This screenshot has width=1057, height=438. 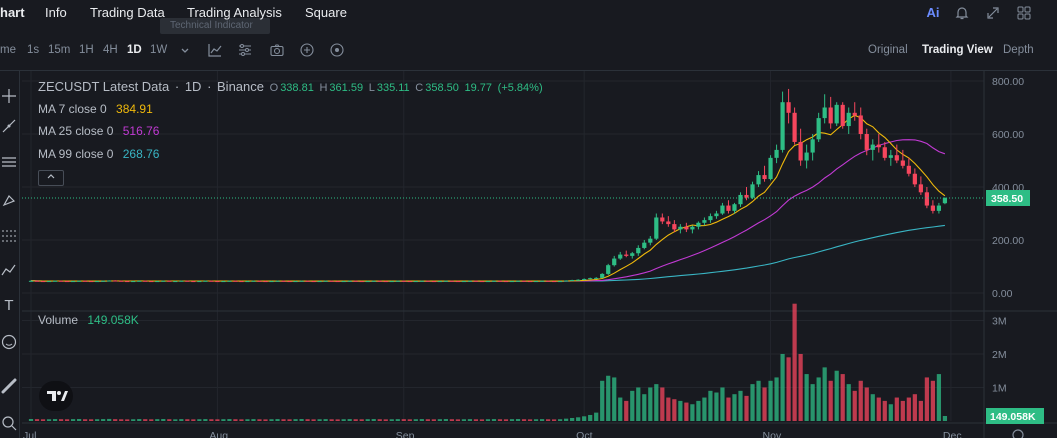 What do you see at coordinates (59, 50) in the screenshot?
I see `interval-15m: 15m` at bounding box center [59, 50].